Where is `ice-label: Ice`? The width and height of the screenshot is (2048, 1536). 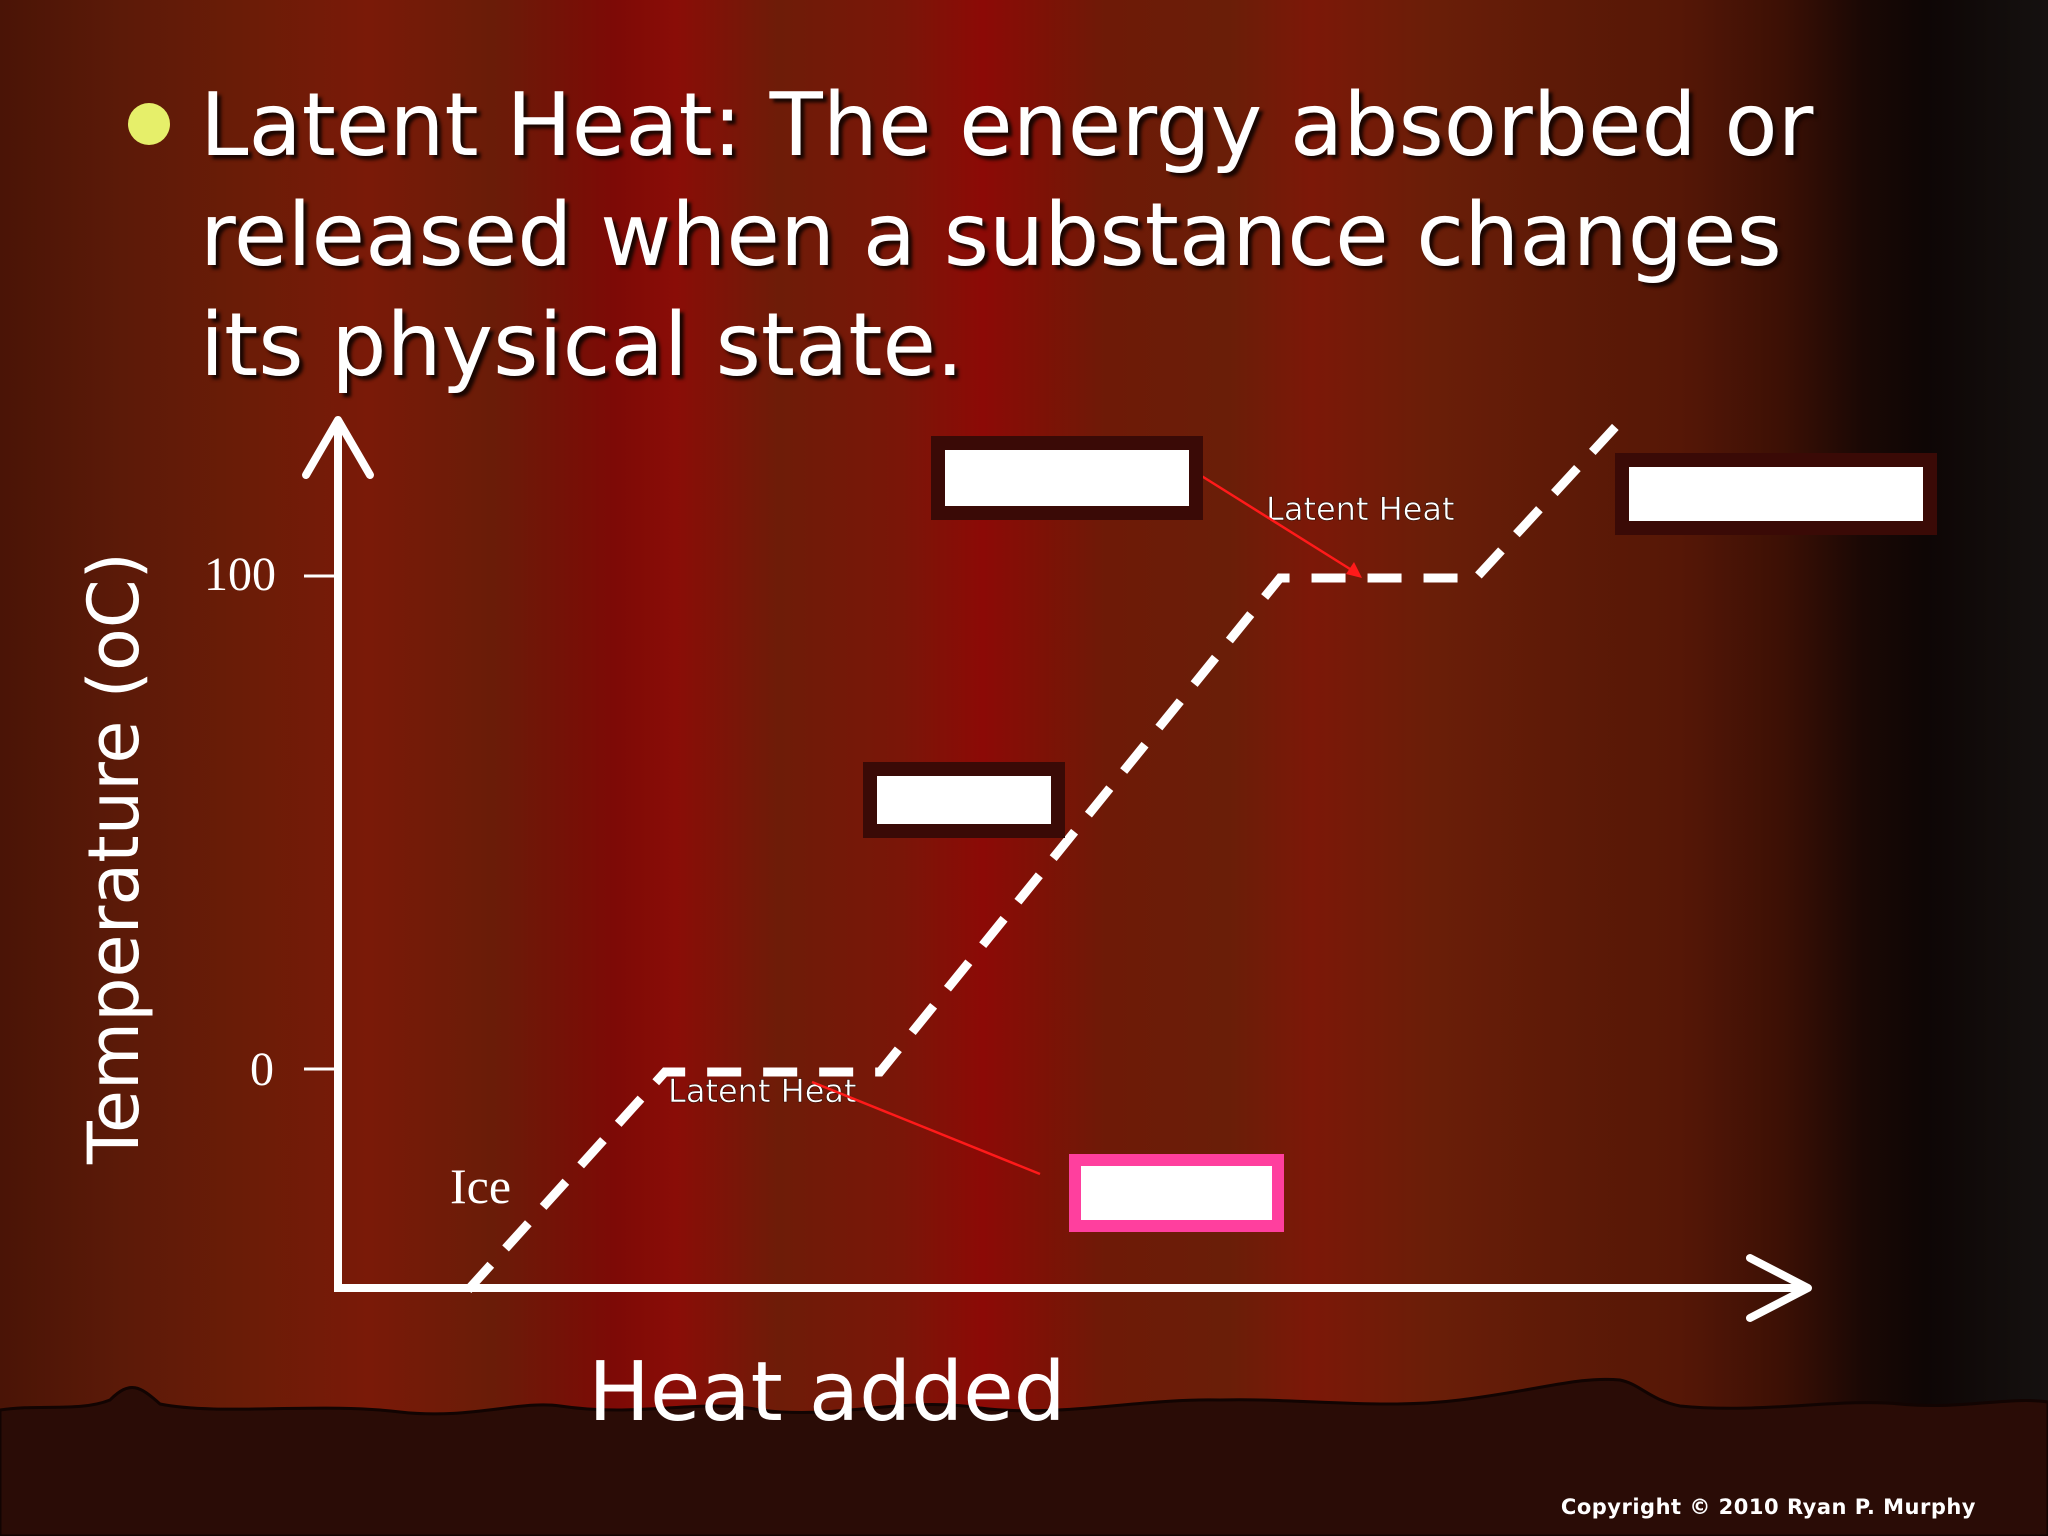
ice-label: Ice is located at coordinates (480, 1186).